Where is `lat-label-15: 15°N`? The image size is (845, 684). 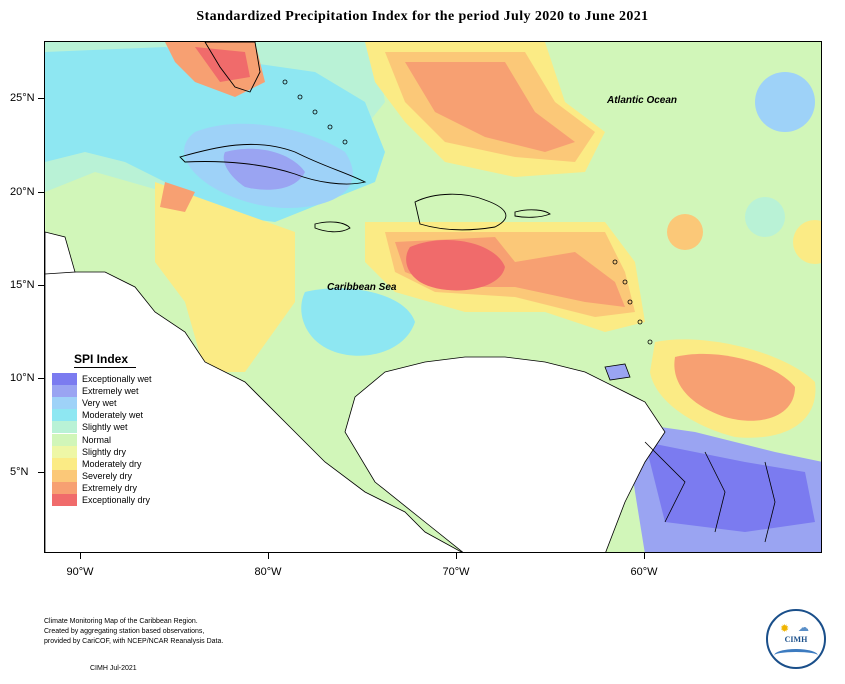 lat-label-15: 15°N is located at coordinates (22, 285).